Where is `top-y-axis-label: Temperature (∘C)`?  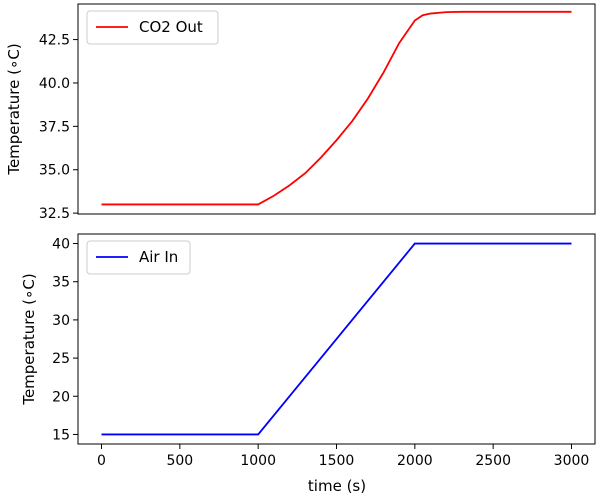 top-y-axis-label: Temperature (∘C) is located at coordinates (14, 109).